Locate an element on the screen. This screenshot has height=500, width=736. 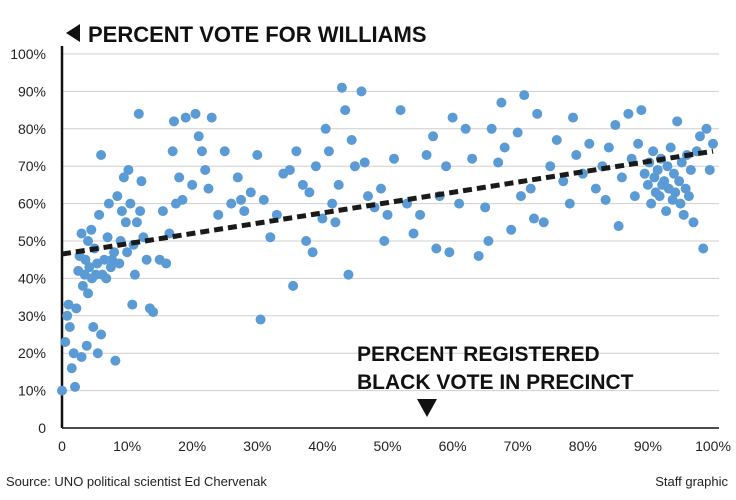
x-tick-label: 70% is located at coordinates (518, 446).